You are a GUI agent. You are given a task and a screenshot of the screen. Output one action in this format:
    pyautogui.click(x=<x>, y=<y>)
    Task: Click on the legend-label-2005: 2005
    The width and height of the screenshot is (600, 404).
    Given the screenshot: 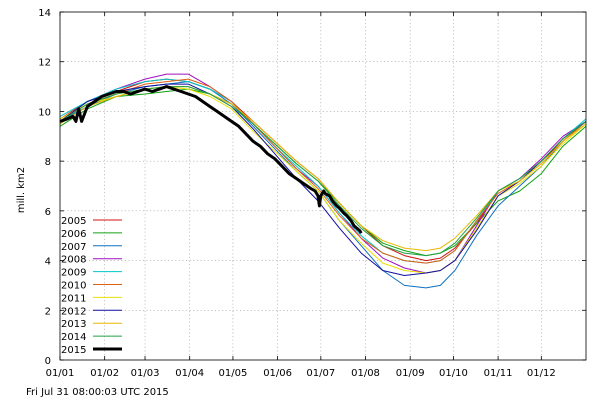 What is the action you would take?
    pyautogui.click(x=73, y=221)
    